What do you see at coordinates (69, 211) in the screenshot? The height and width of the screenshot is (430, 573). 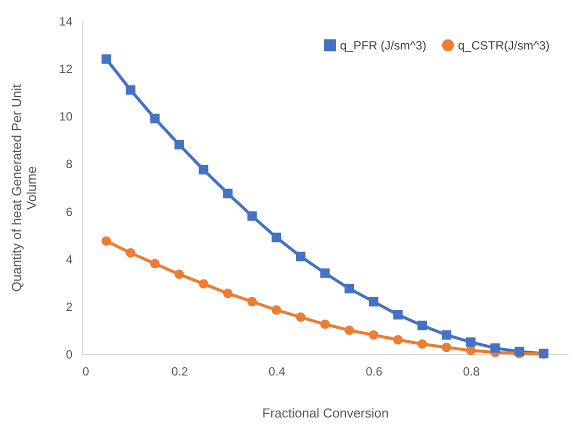 I see `y-tick-label: 6` at bounding box center [69, 211].